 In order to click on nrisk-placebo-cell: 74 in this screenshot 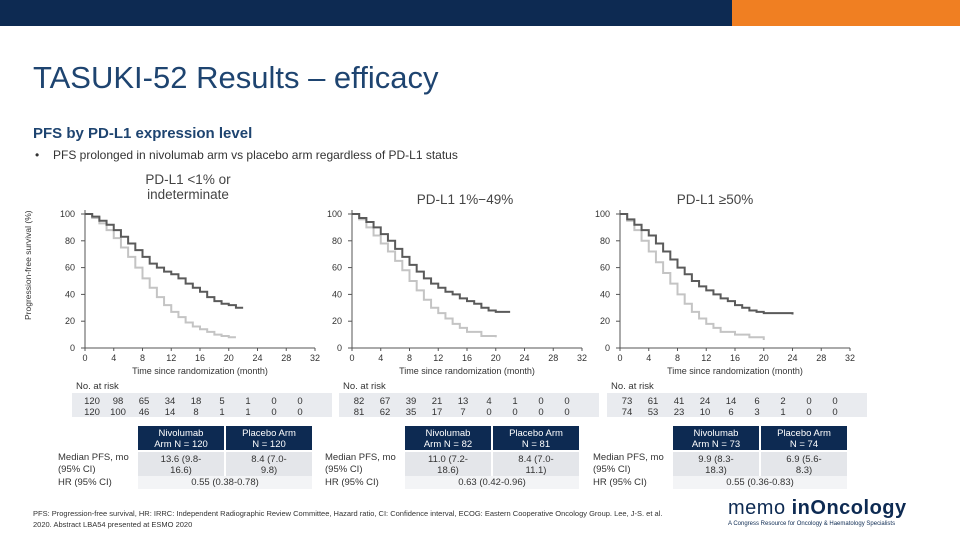, I will do `click(627, 412)`.